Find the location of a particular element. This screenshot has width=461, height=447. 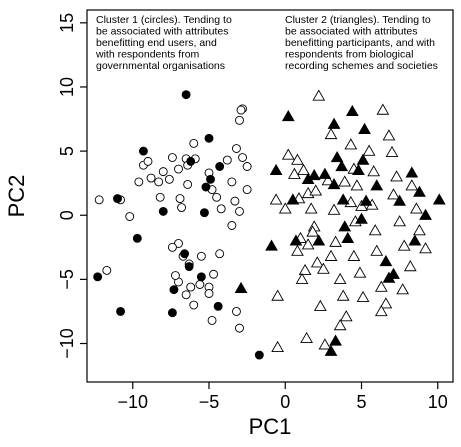

annotation-line: recording schemes and societies is located at coordinates (361, 66).